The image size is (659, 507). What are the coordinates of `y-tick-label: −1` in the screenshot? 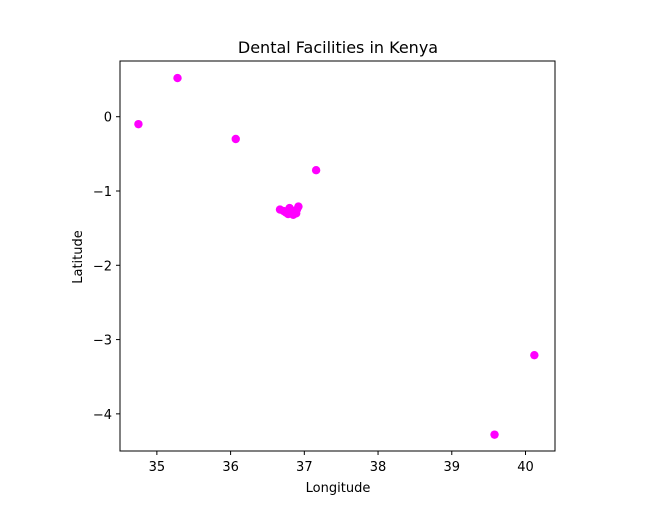 It's located at (102, 192).